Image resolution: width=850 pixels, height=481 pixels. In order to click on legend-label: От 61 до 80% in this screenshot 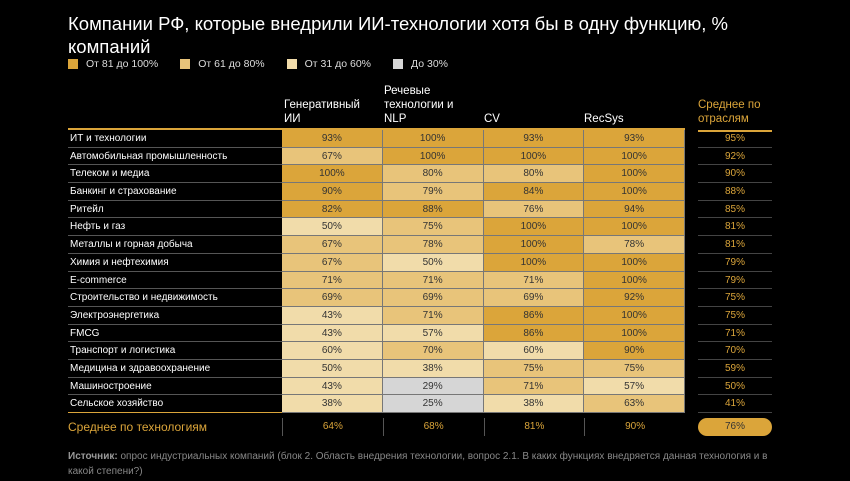, I will do `click(231, 64)`.